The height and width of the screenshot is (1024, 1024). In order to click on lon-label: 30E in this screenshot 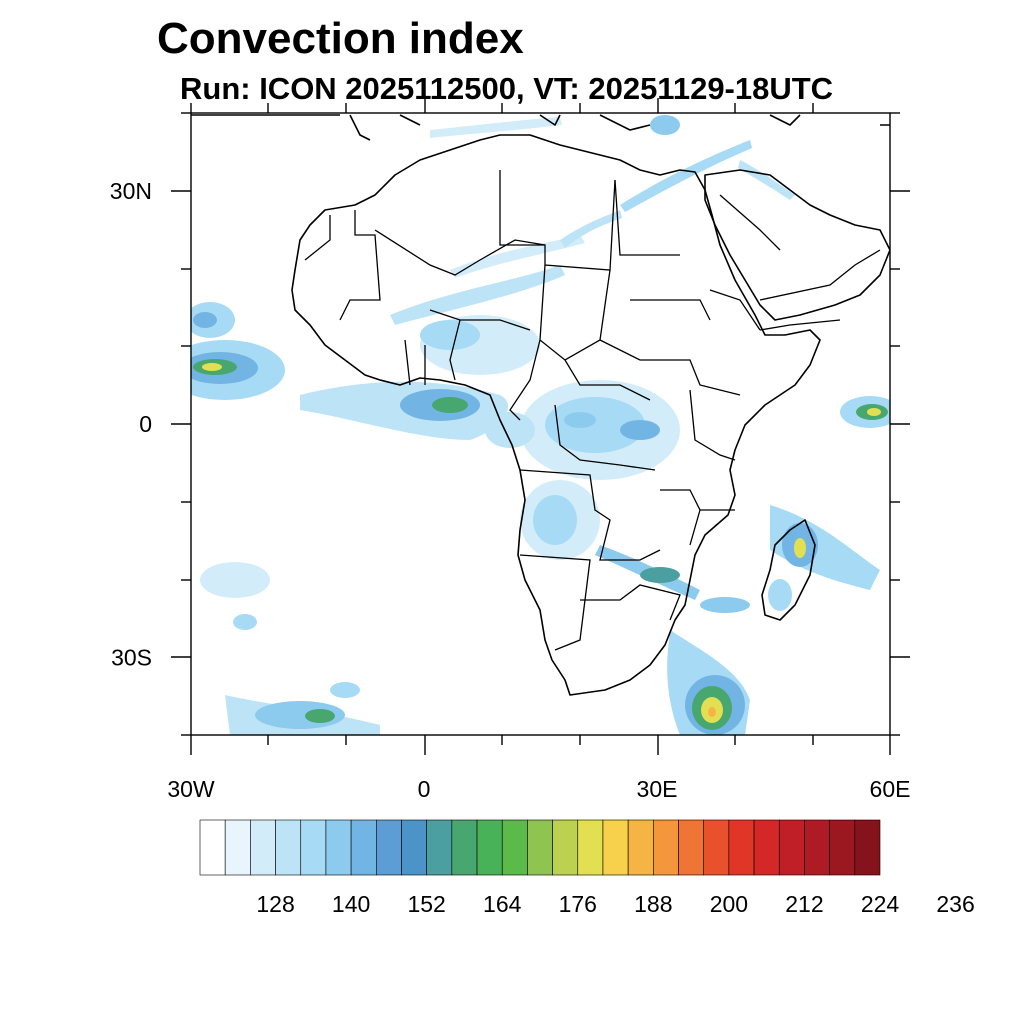, I will do `click(657, 789)`.